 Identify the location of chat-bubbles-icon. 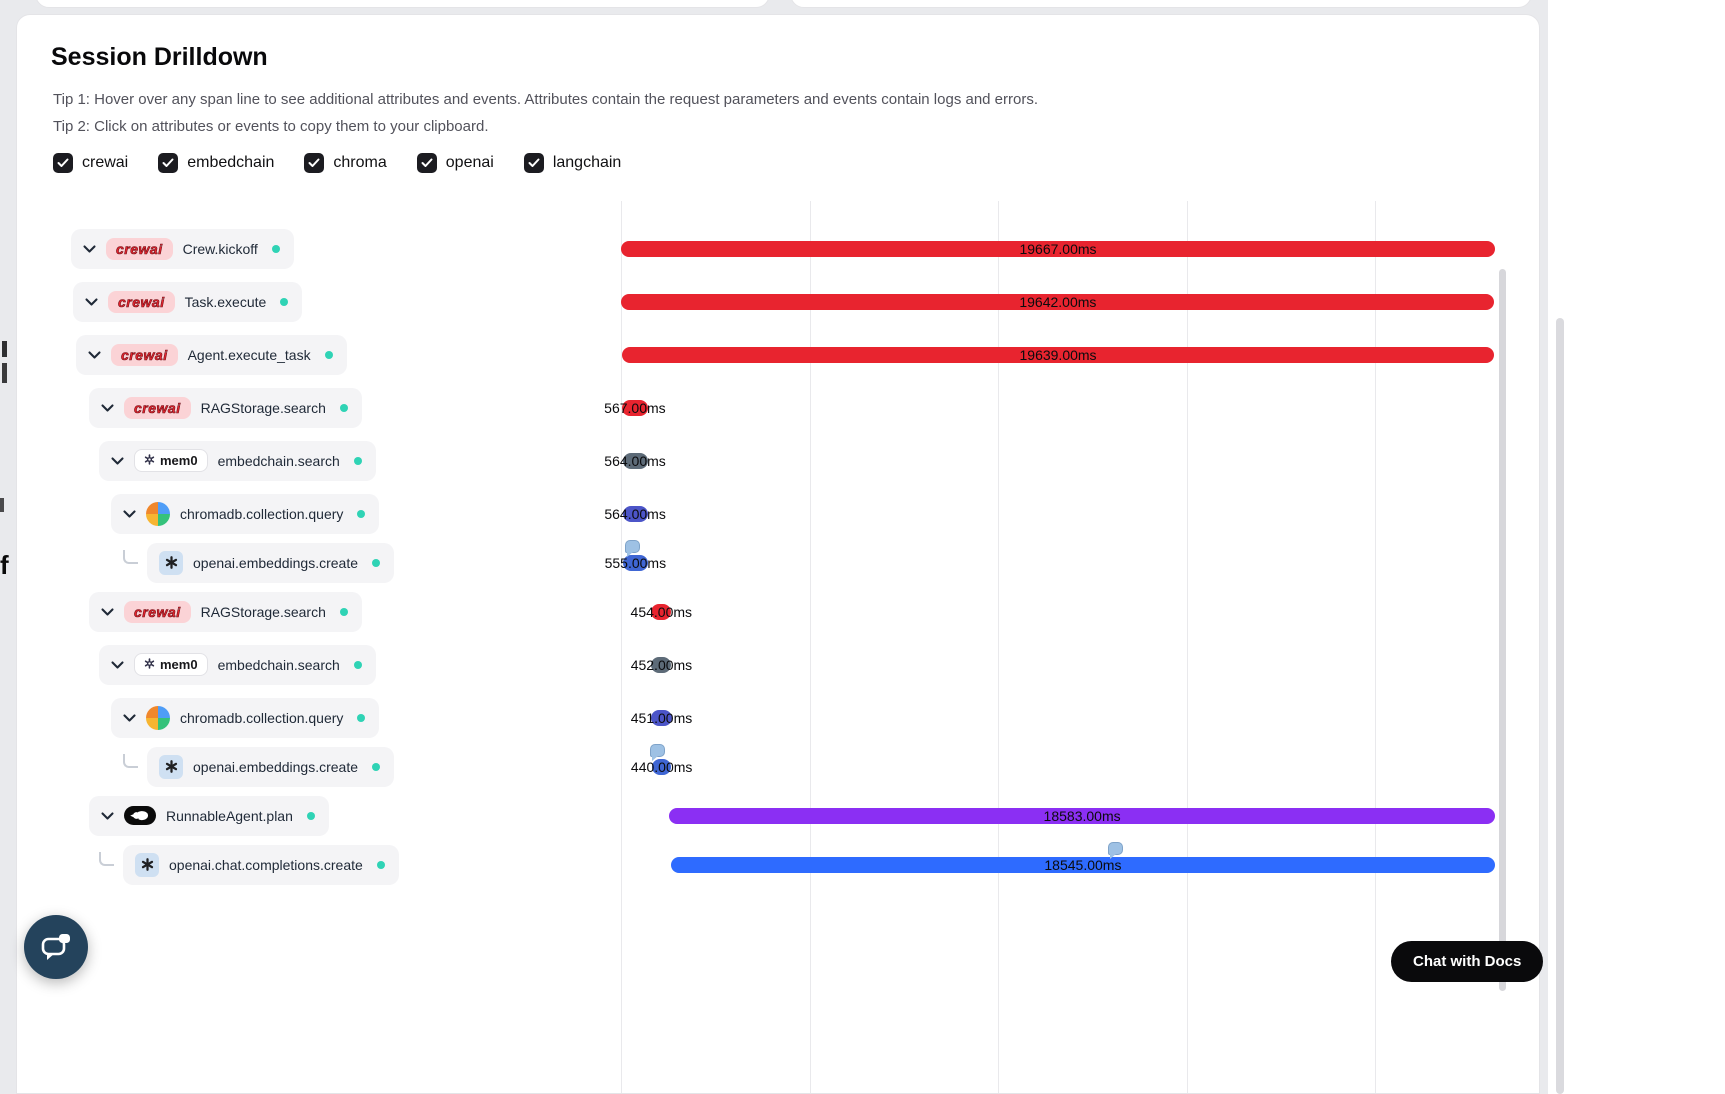
(56, 947).